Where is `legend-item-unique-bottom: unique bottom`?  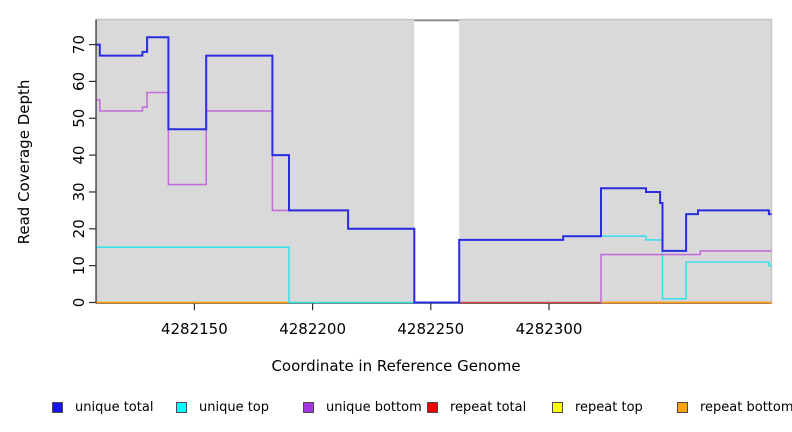 legend-item-unique-bottom: unique bottom is located at coordinates (362, 407).